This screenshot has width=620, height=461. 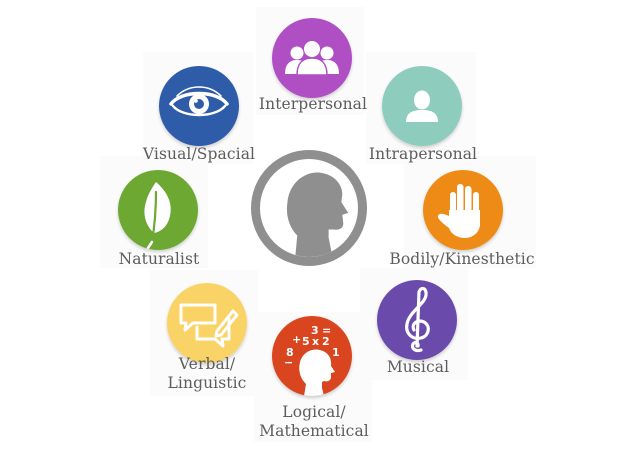 What do you see at coordinates (314, 412) in the screenshot?
I see `logical-label-line1: Logical/` at bounding box center [314, 412].